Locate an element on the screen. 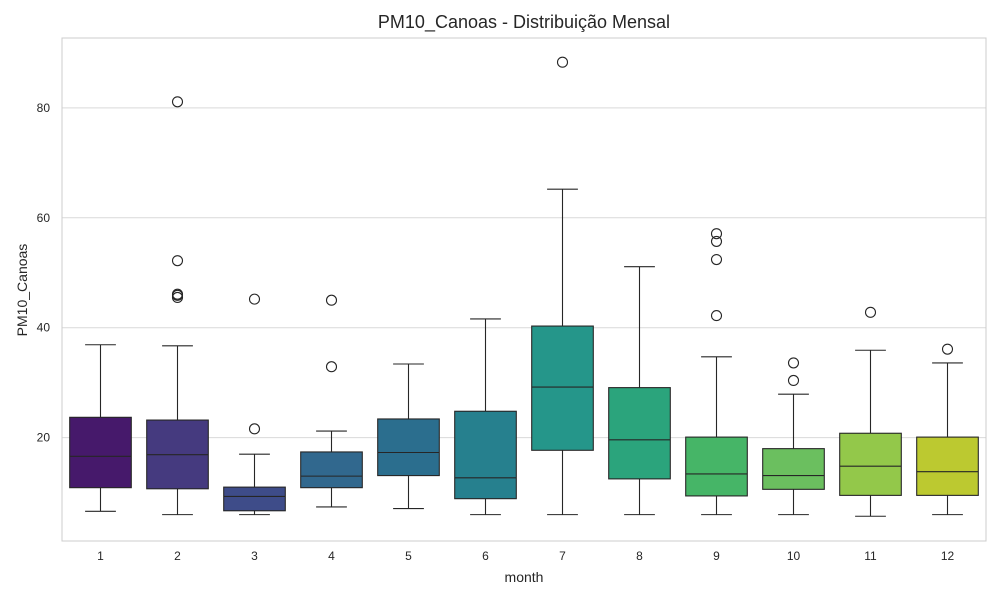  x-tick-label-3: 3 is located at coordinates (254, 556).